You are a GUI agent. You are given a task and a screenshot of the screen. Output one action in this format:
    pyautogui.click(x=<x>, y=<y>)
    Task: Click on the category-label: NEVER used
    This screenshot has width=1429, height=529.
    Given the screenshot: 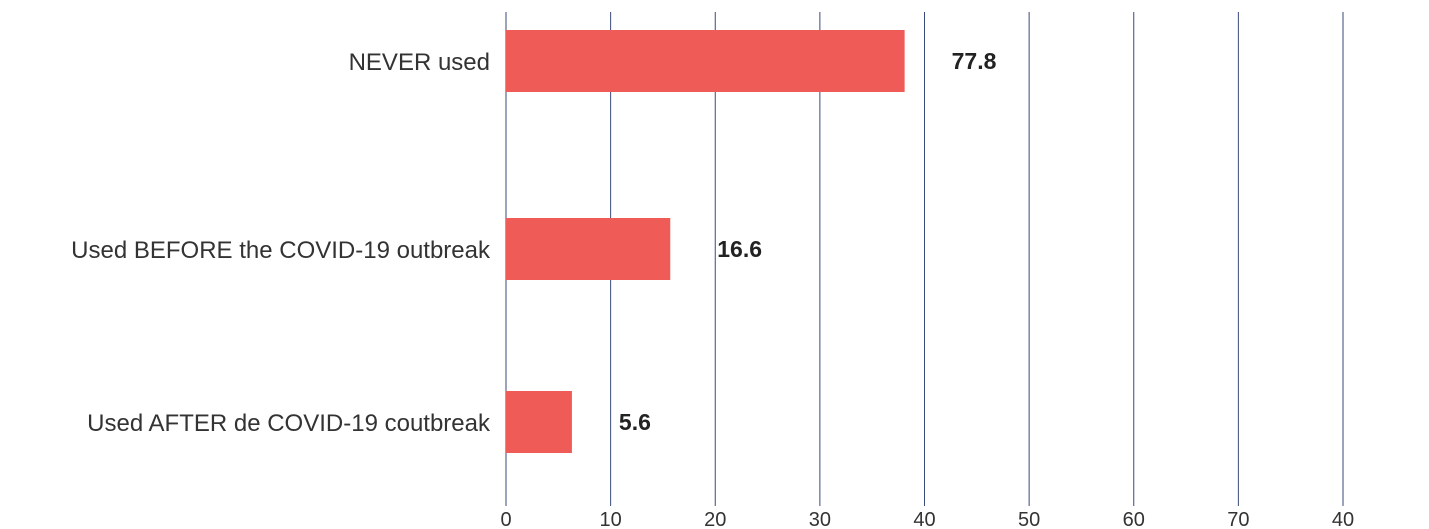 What is the action you would take?
    pyautogui.click(x=419, y=62)
    